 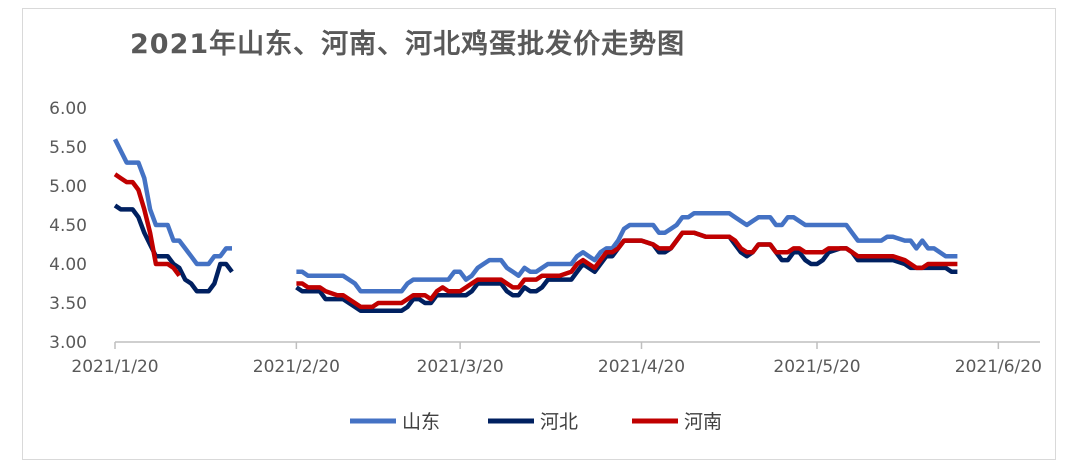 I want to click on legend-label: 河北, so click(x=559, y=422).